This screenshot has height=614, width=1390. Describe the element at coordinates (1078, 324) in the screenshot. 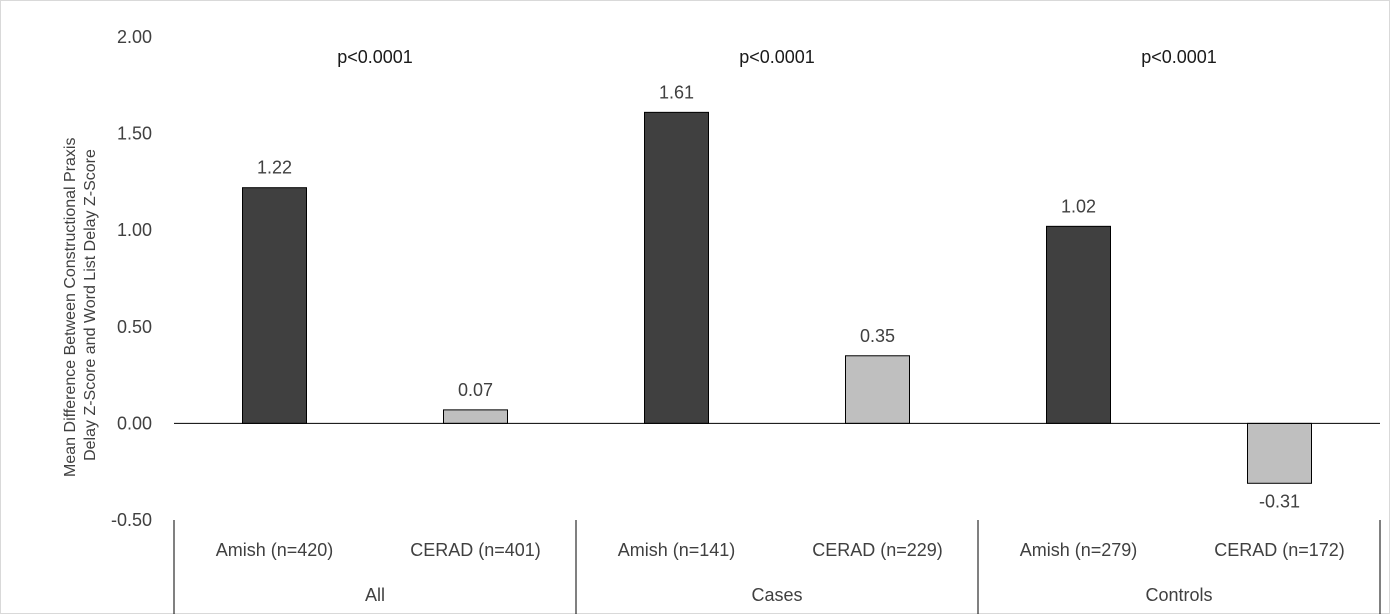

I see `bar-controls-amish` at that location.